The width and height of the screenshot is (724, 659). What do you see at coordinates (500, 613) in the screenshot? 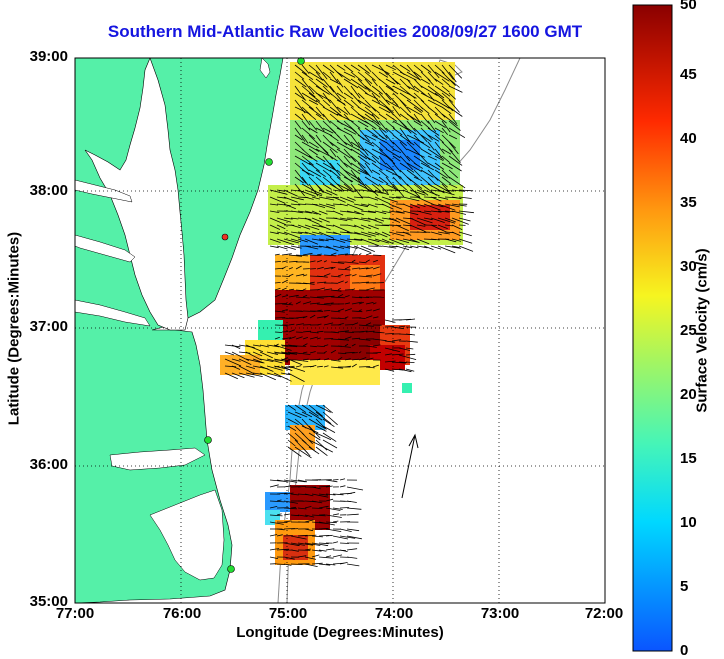
I see `x-tick-label: 73:00` at bounding box center [500, 613].